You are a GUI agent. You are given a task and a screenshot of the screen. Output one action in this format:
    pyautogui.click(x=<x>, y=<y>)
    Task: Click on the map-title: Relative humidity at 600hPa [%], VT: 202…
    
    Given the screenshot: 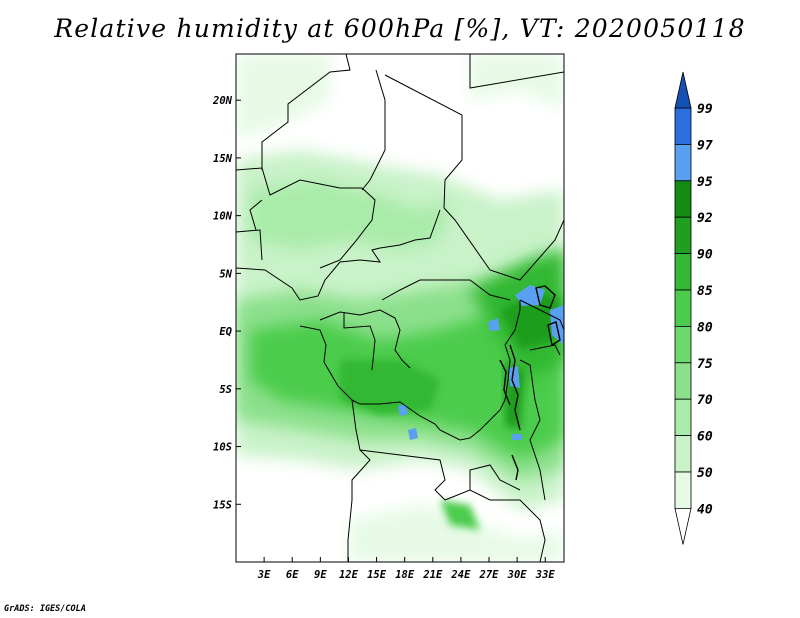 What is the action you would take?
    pyautogui.click(x=400, y=28)
    